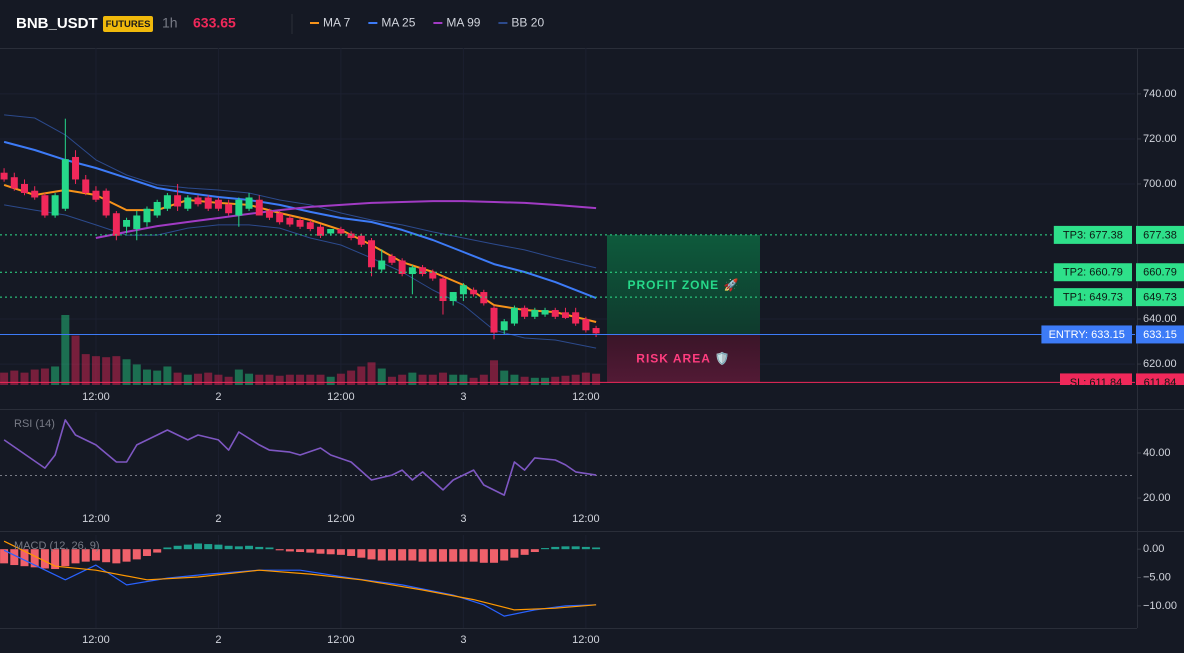 The height and width of the screenshot is (653, 1184). I want to click on interval: 1h, so click(170, 23).